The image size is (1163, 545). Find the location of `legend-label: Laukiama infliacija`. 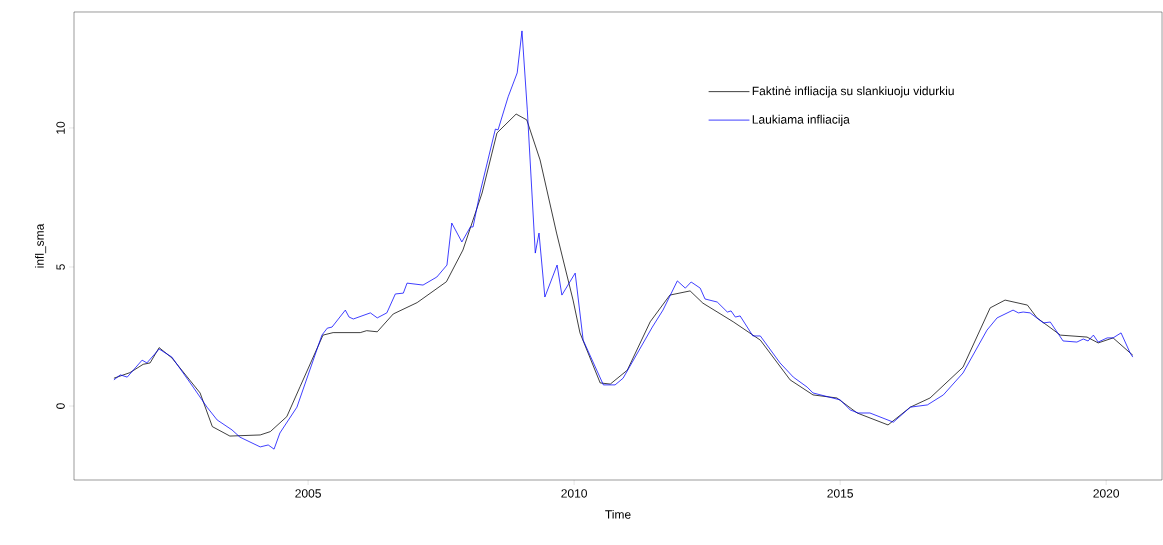

legend-label: Laukiama infliacija is located at coordinates (801, 120).